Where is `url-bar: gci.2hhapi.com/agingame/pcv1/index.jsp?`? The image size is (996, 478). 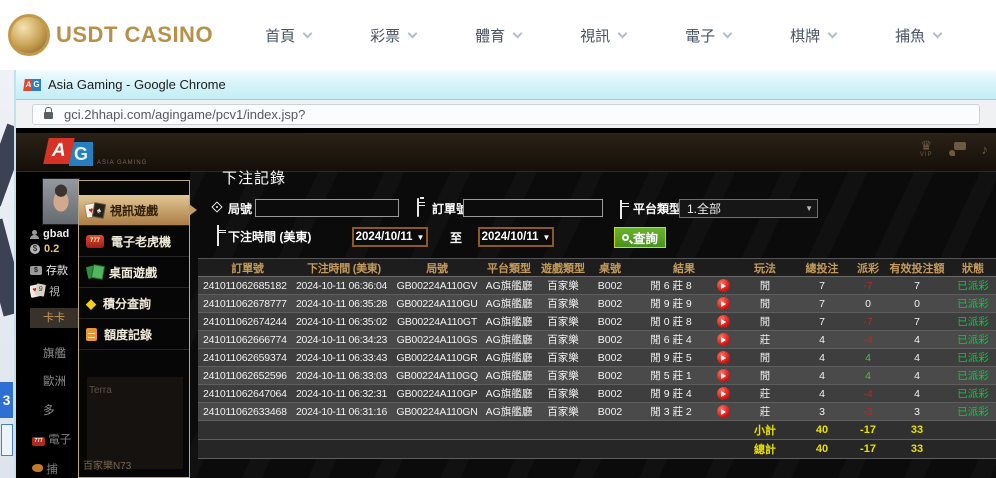
url-bar: gci.2hhapi.com/agingame/pcv1/index.jsp? is located at coordinates (506, 114).